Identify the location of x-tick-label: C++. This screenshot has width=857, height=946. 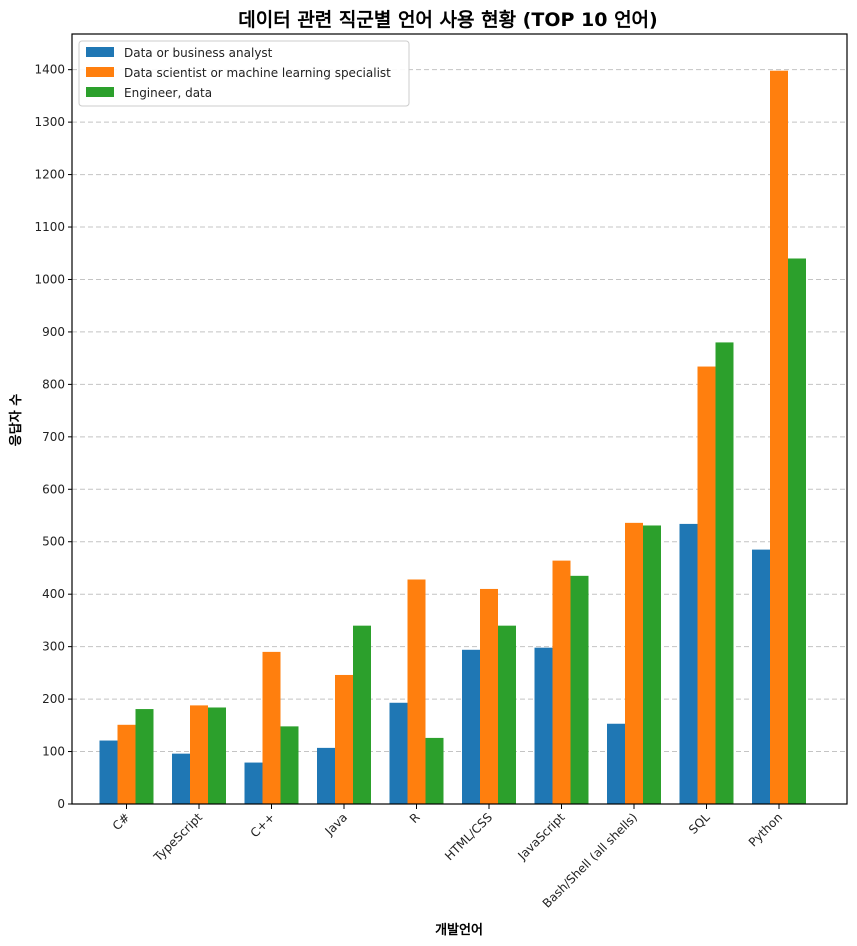
(263, 825).